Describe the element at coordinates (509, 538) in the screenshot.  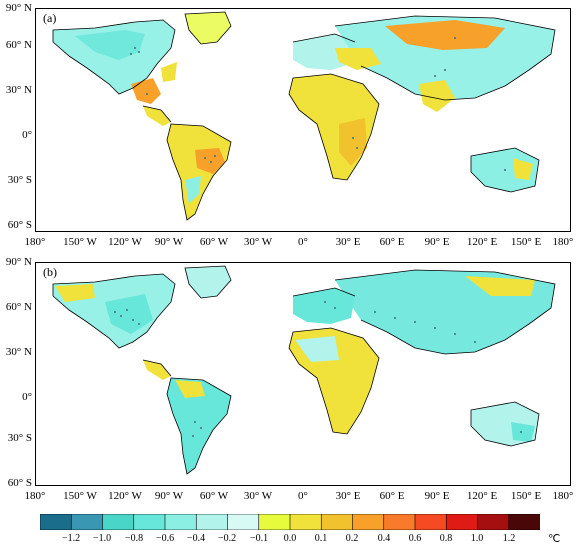
I see `colorbar-label: 1.2` at that location.